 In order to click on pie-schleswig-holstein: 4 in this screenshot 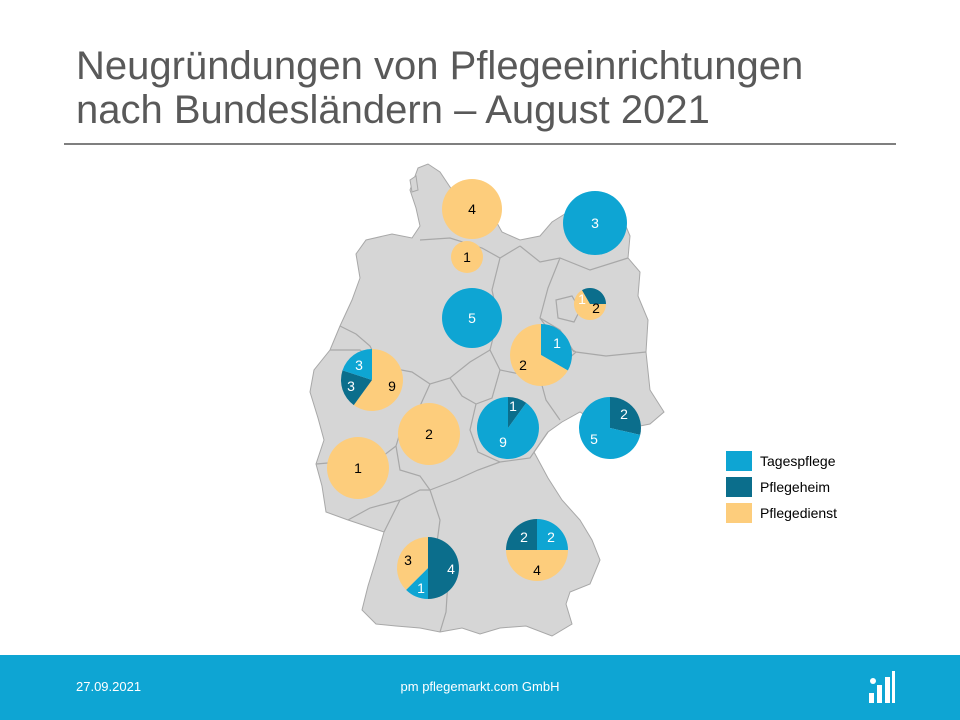, I will do `click(472, 209)`.